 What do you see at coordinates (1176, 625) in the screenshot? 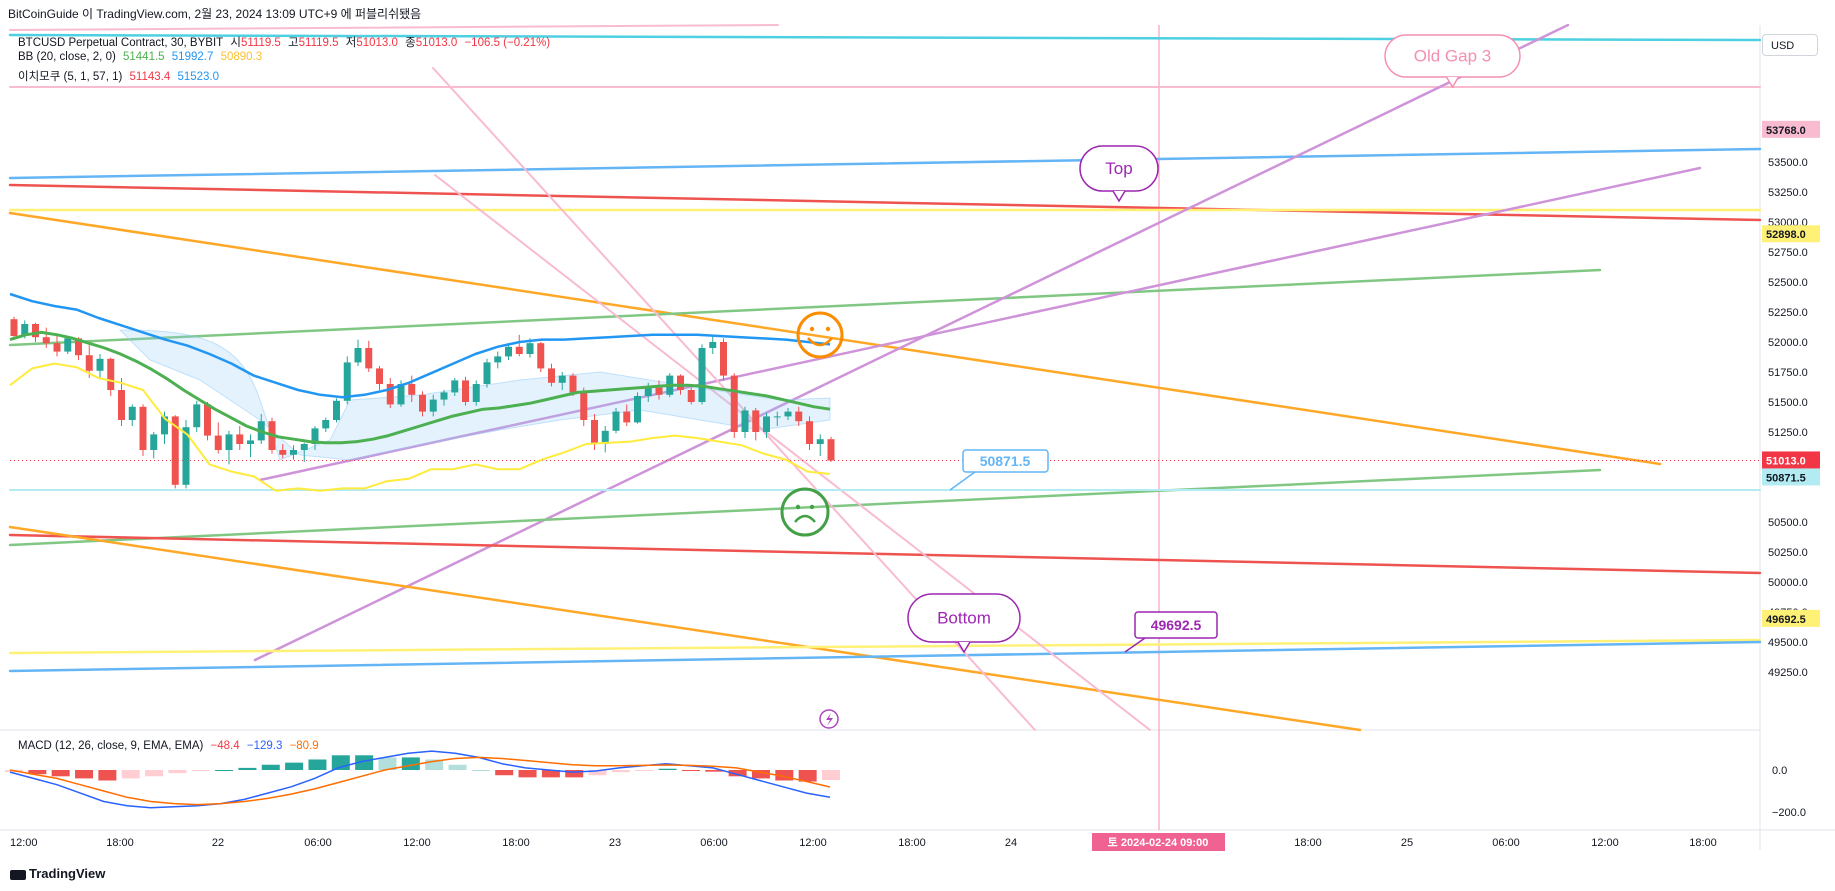
I see `purple-price-callout` at bounding box center [1176, 625].